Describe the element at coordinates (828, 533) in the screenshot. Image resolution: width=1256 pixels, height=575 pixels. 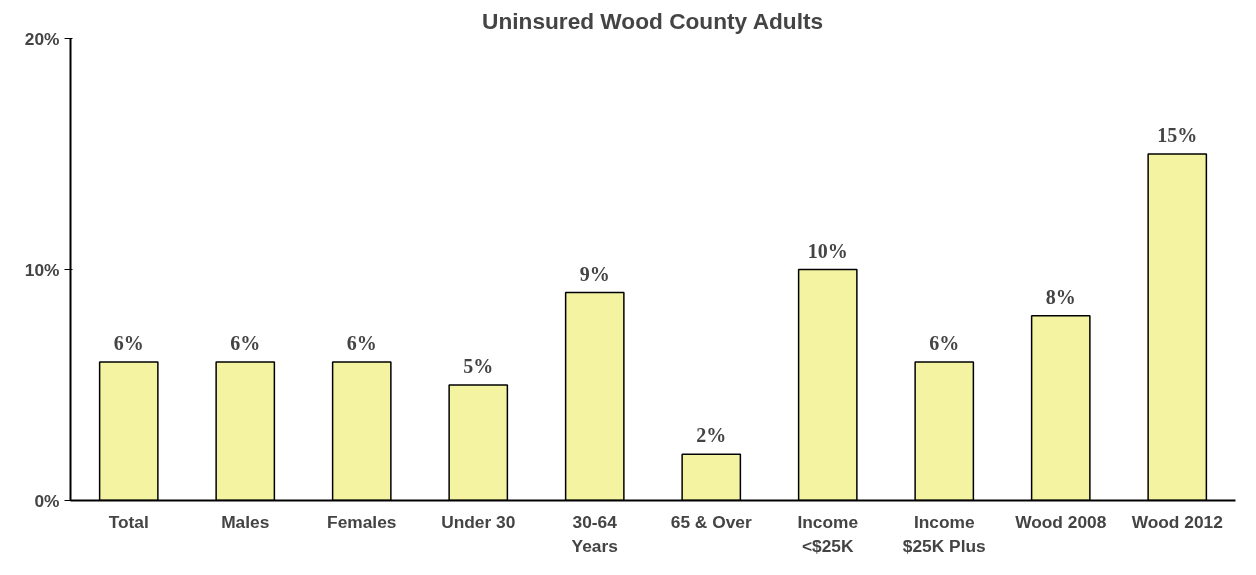
I see `x-tick-label: Income <$25K` at that location.